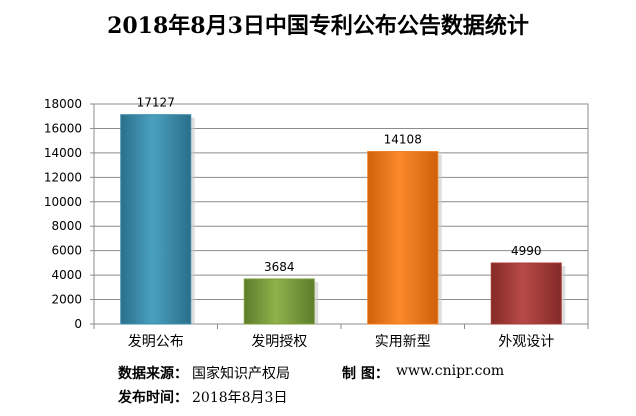 This screenshot has width=636, height=416. Describe the element at coordinates (153, 373) in the screenshot. I see `source-label: 数据来源：` at that location.